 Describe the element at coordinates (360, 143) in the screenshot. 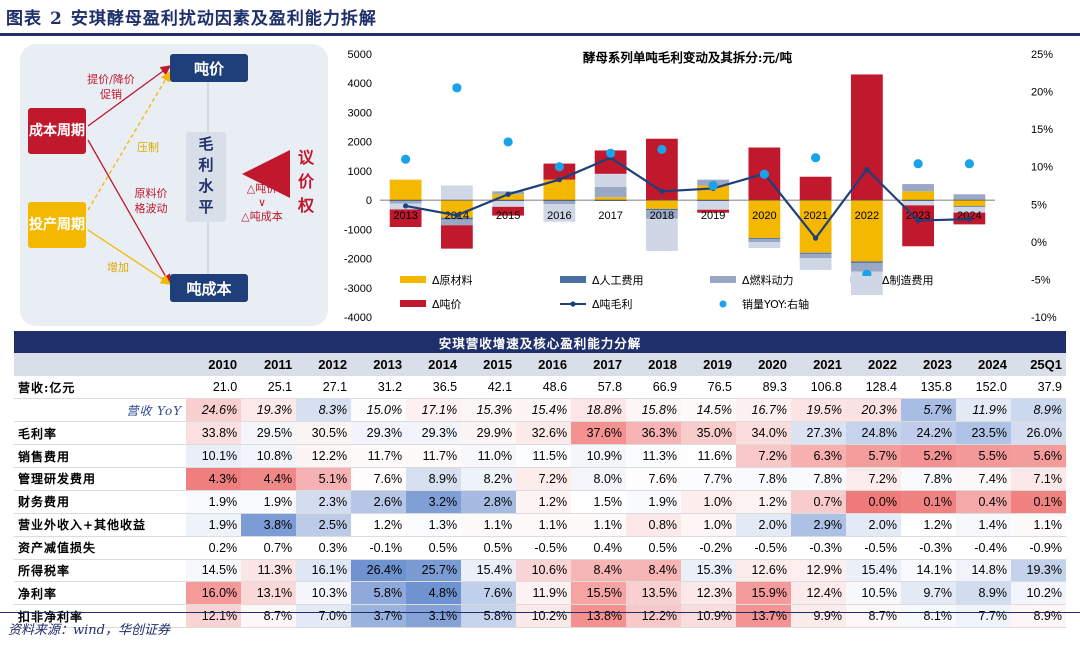

I see `y-tick-label: 2000` at that location.